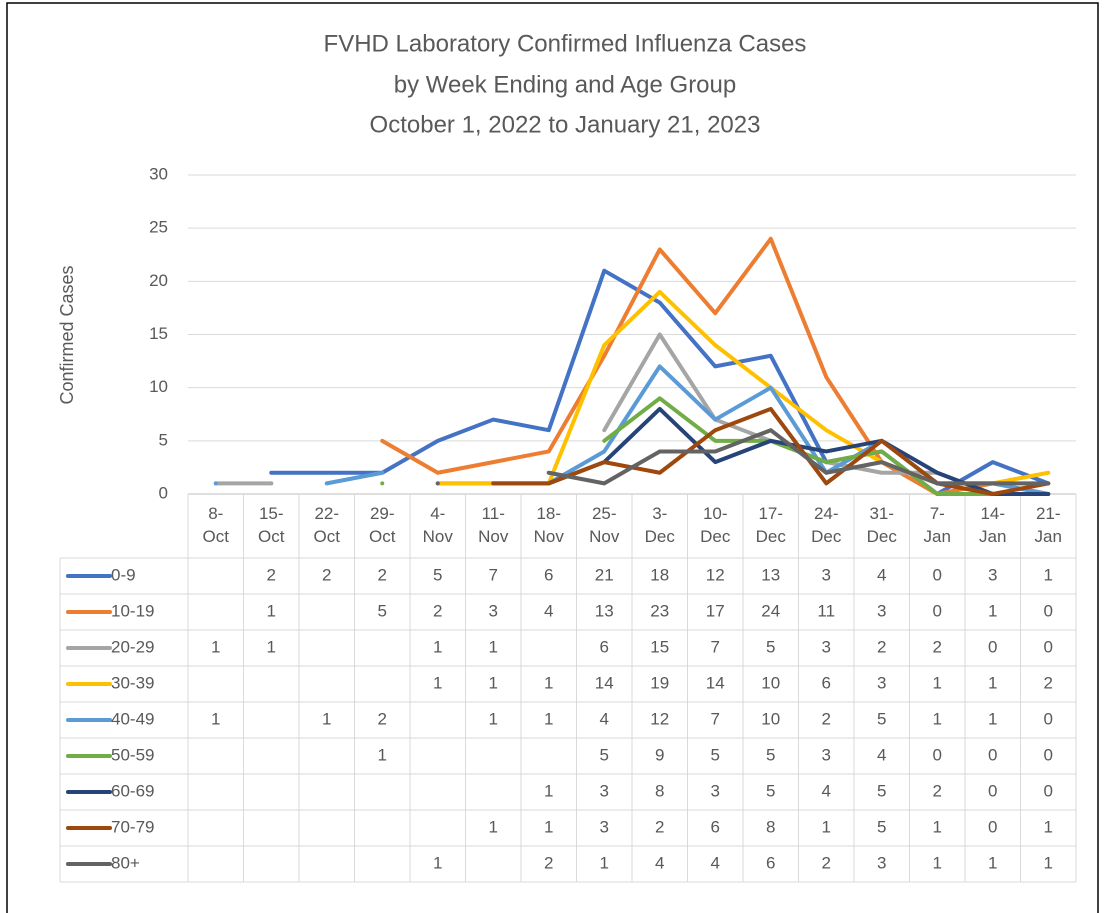 The width and height of the screenshot is (1116, 913). I want to click on y-tick-label: 15, so click(158, 333).